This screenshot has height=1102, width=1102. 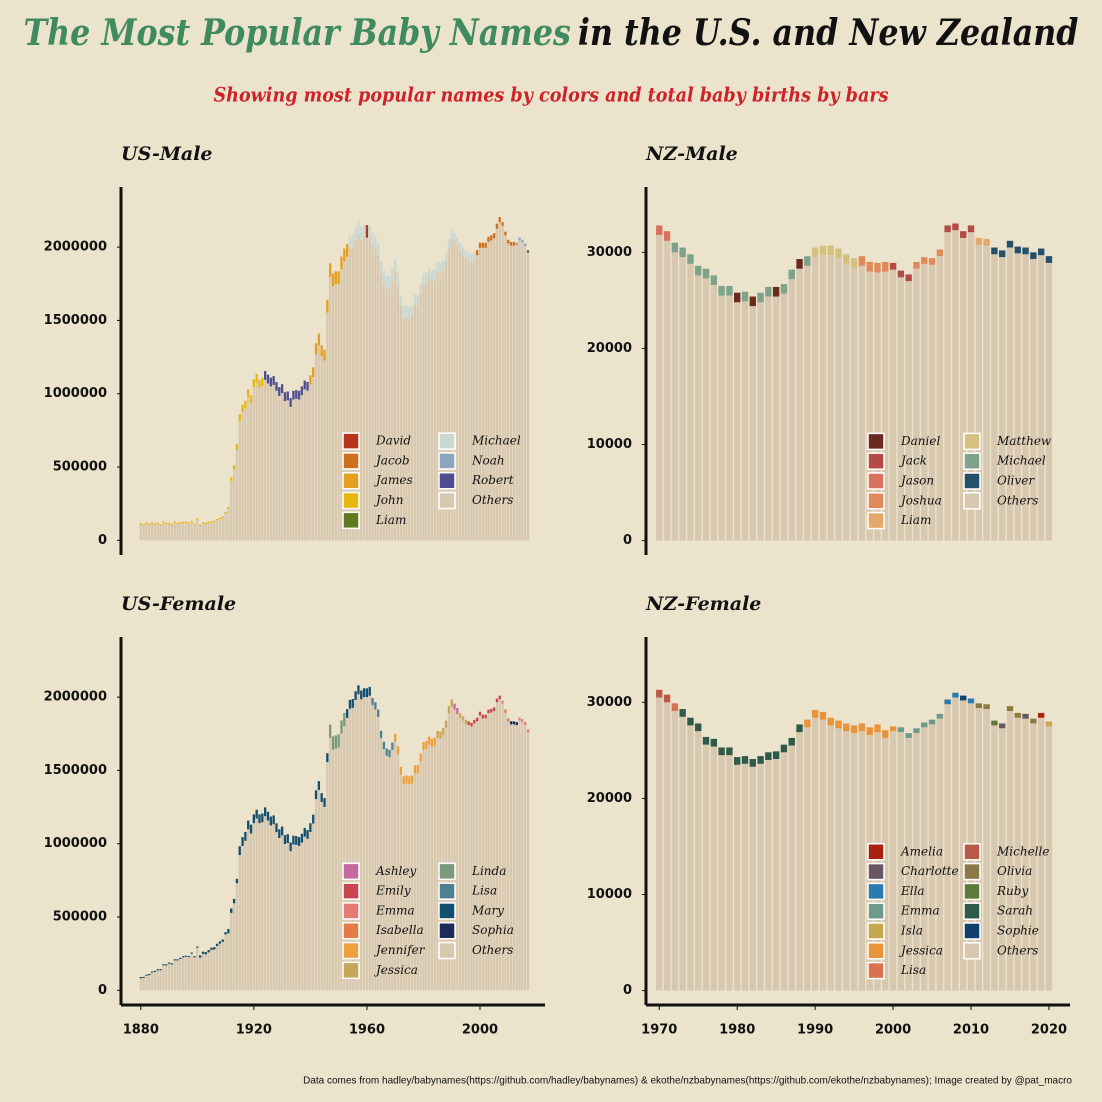 I want to click on legend-label: Mary, so click(x=487, y=910).